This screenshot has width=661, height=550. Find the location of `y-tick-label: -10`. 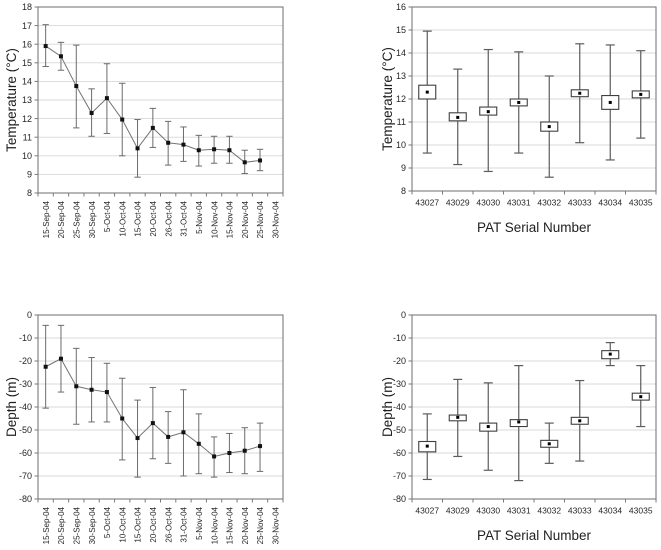

y-tick-label: -10 is located at coordinates (25, 338).